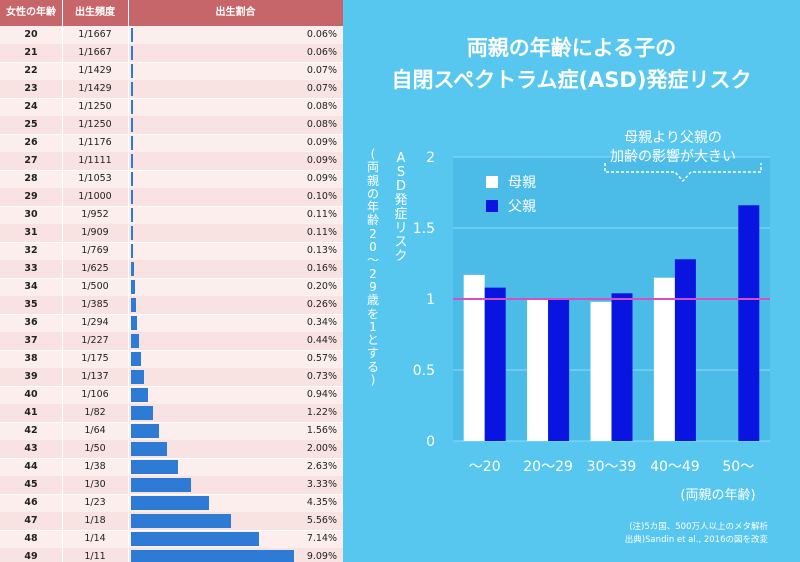  What do you see at coordinates (95, 214) in the screenshot?
I see `cell-frequency: 1/952` at bounding box center [95, 214].